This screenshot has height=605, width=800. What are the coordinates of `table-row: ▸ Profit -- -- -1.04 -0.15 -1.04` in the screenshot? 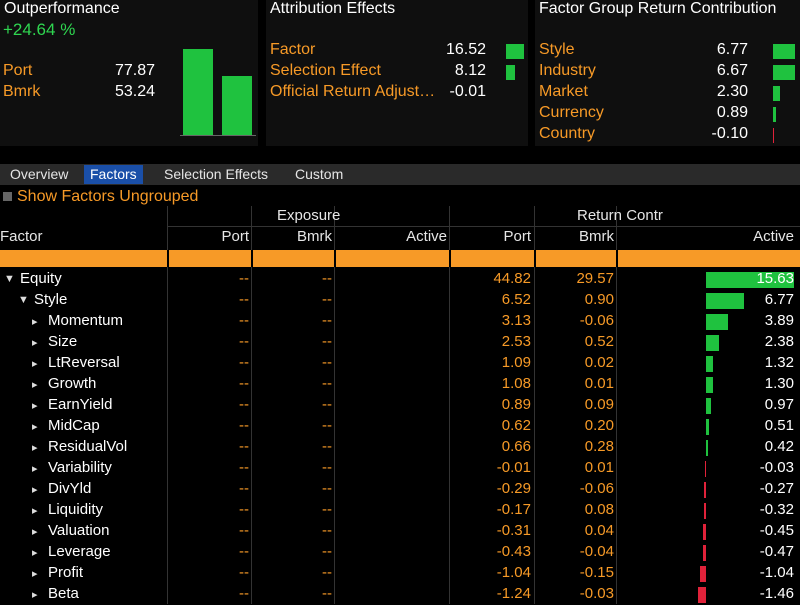 It's located at (400, 573).